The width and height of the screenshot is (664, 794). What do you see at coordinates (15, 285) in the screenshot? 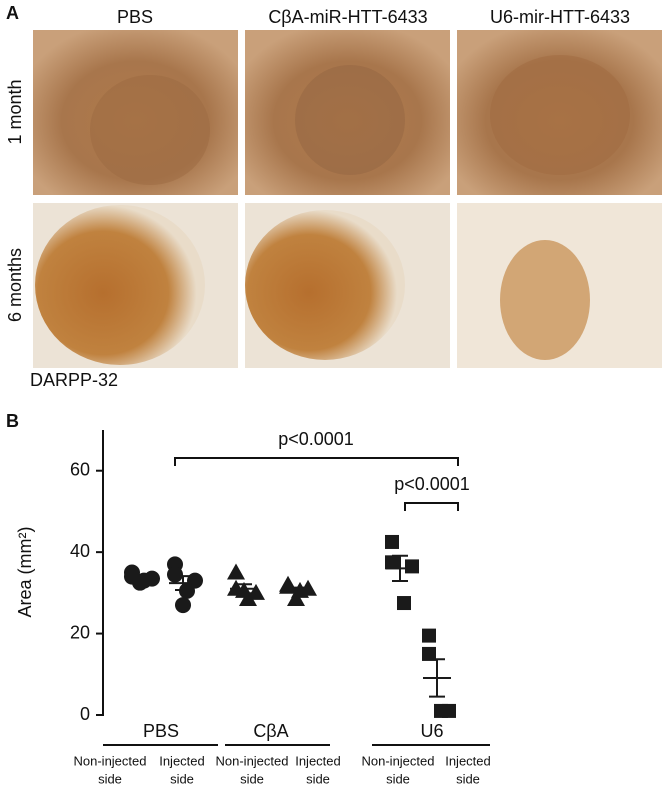
I see `row-label: 6 months` at bounding box center [15, 285].